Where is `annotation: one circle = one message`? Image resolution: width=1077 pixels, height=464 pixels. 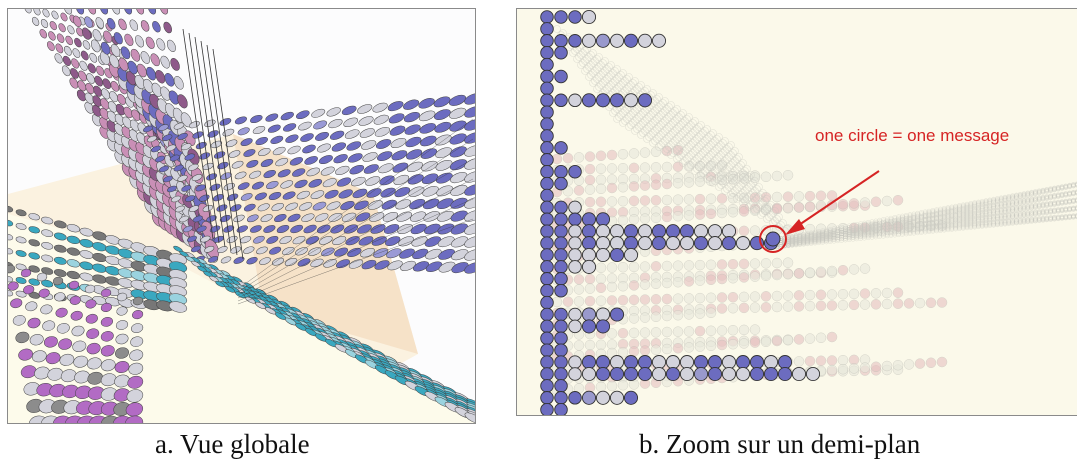 annotation: one circle = one message is located at coordinates (884, 189).